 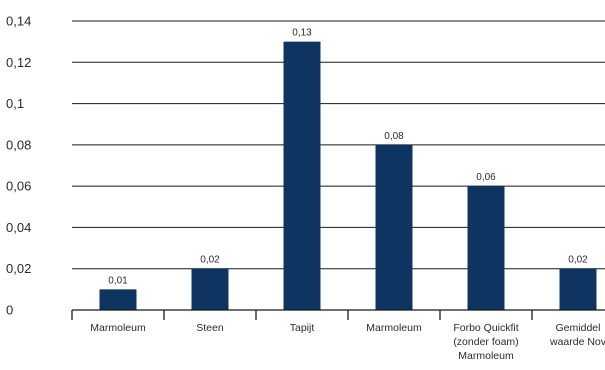 What do you see at coordinates (18, 62) in the screenshot?
I see `y-tick-label: 0,12` at bounding box center [18, 62].